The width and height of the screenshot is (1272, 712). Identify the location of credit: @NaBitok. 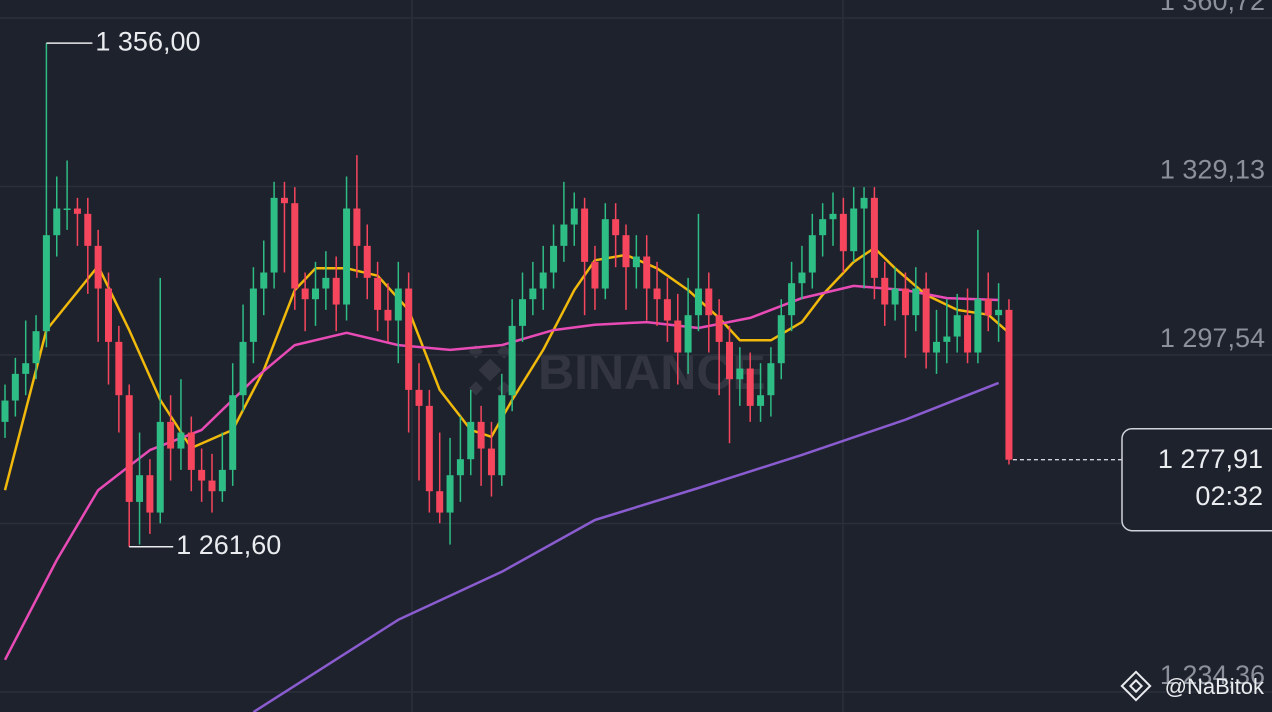
(1192, 686).